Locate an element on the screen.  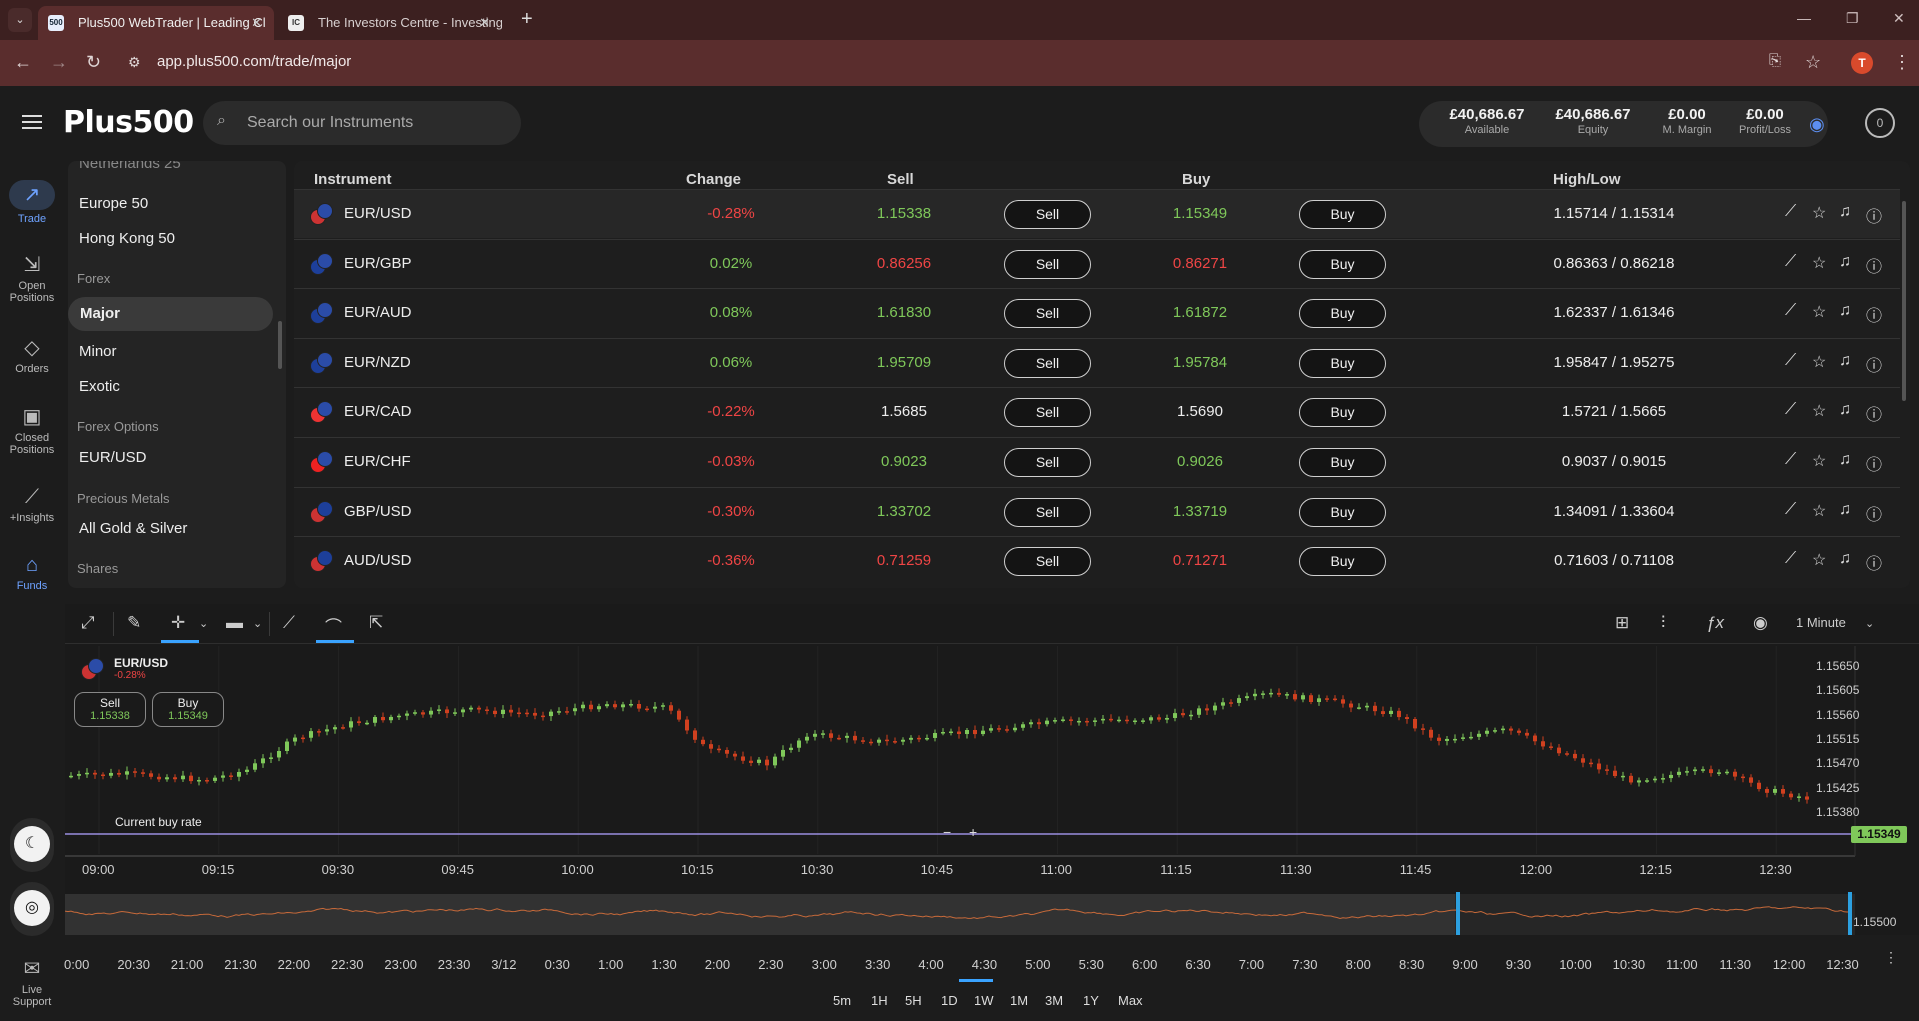
range-3m: 3M is located at coordinates (1054, 1000).